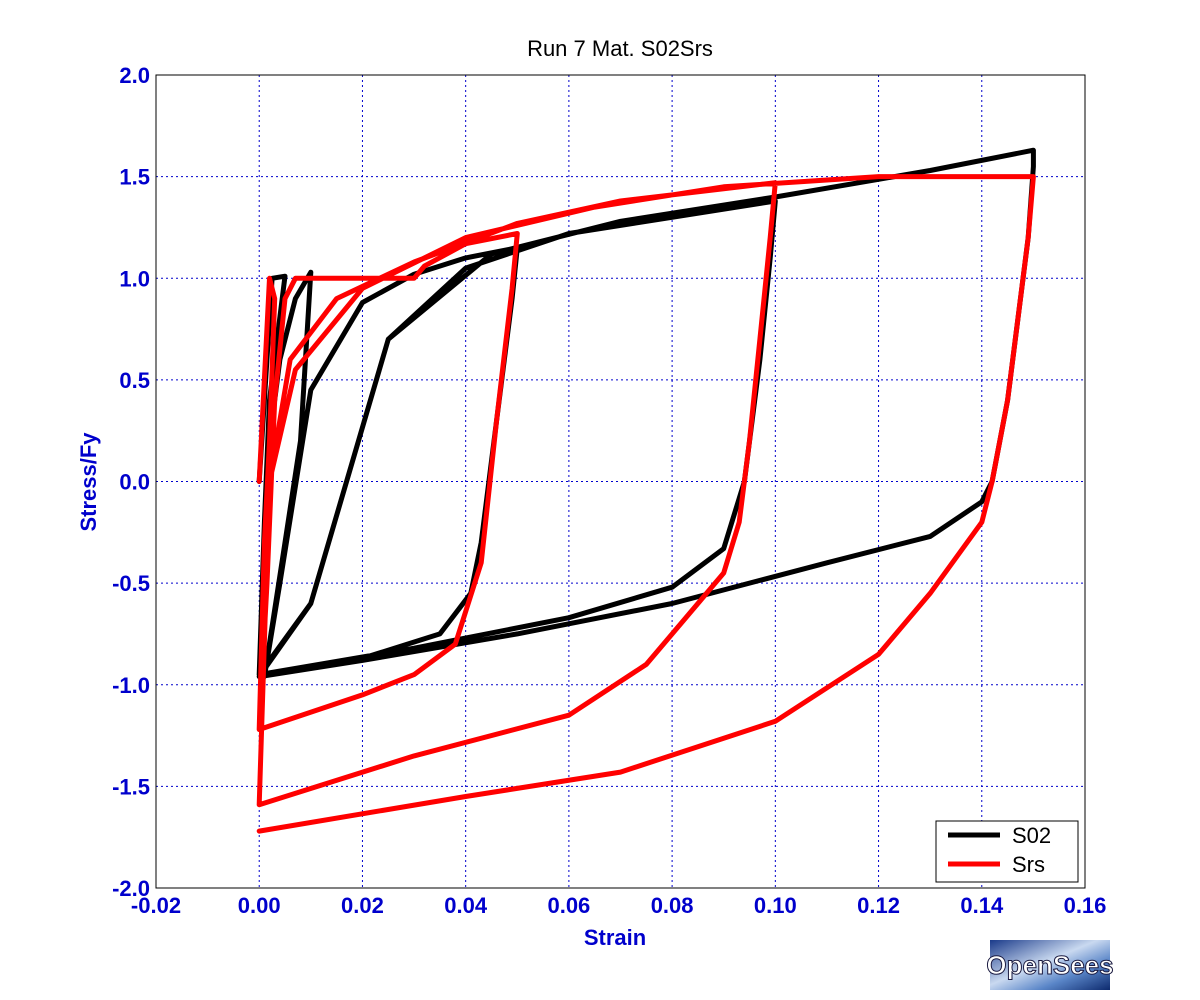 This screenshot has height=1000, width=1200. I want to click on x-tick-label: 0.06, so click(568, 905).